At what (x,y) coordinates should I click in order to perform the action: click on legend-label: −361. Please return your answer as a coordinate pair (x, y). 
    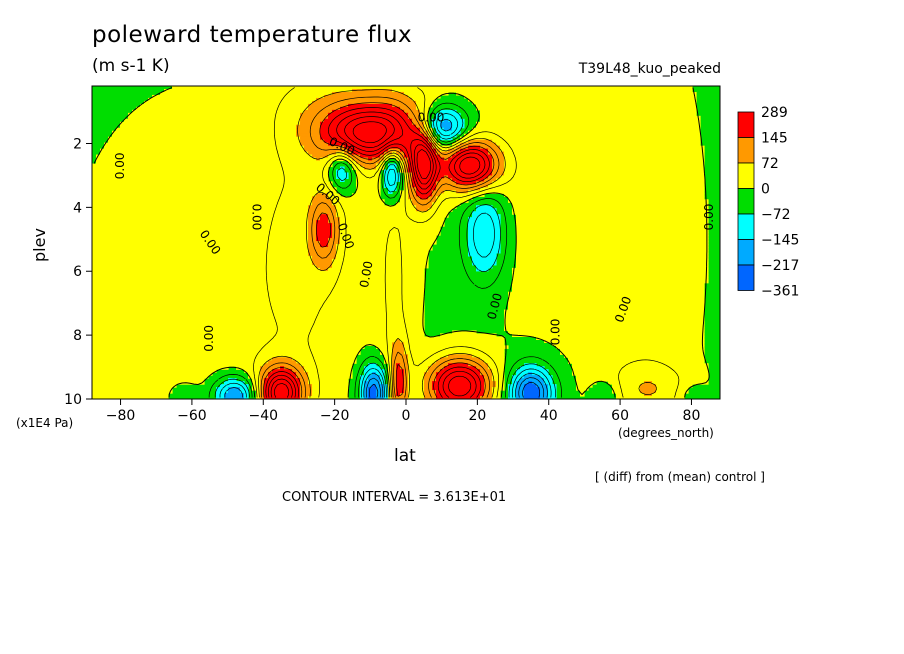
    Looking at the image, I should click on (780, 292).